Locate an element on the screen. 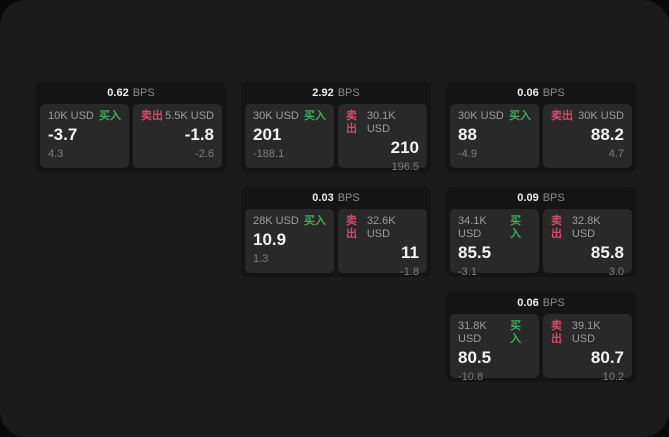 Image resolution: width=669 pixels, height=437 pixels. sell-amount: 32.8K USD is located at coordinates (586, 227).